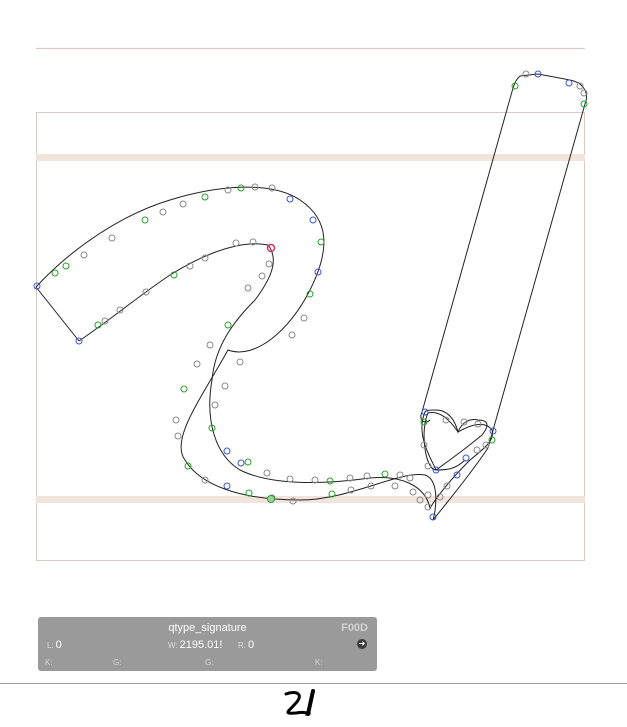 Image resolution: width=627 pixels, height=727 pixels. What do you see at coordinates (201, 645) in the screenshot?
I see `advance-width-value: 2195.01!` at bounding box center [201, 645].